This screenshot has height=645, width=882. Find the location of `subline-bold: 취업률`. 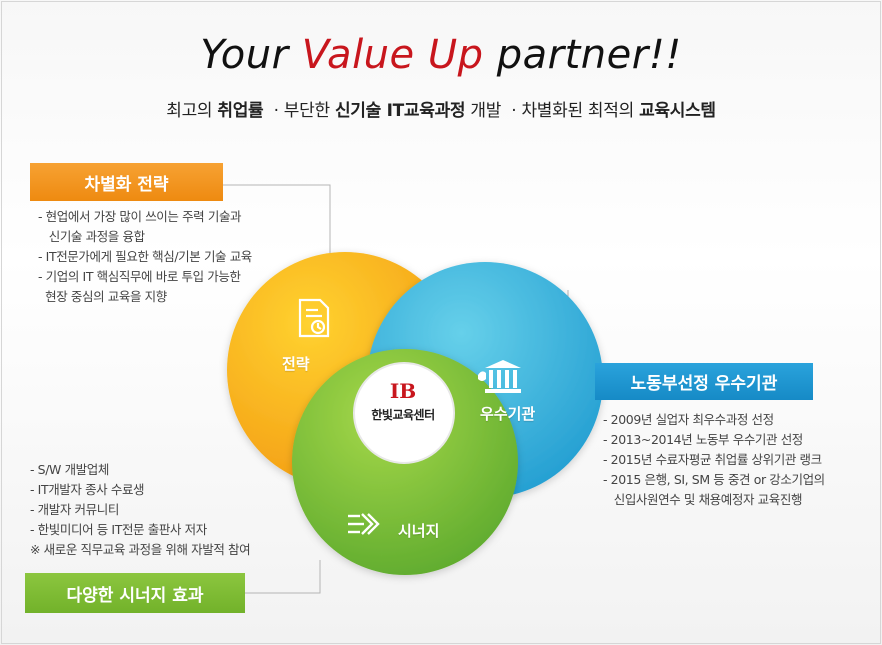

subline-bold: 취업률 is located at coordinates (240, 111).